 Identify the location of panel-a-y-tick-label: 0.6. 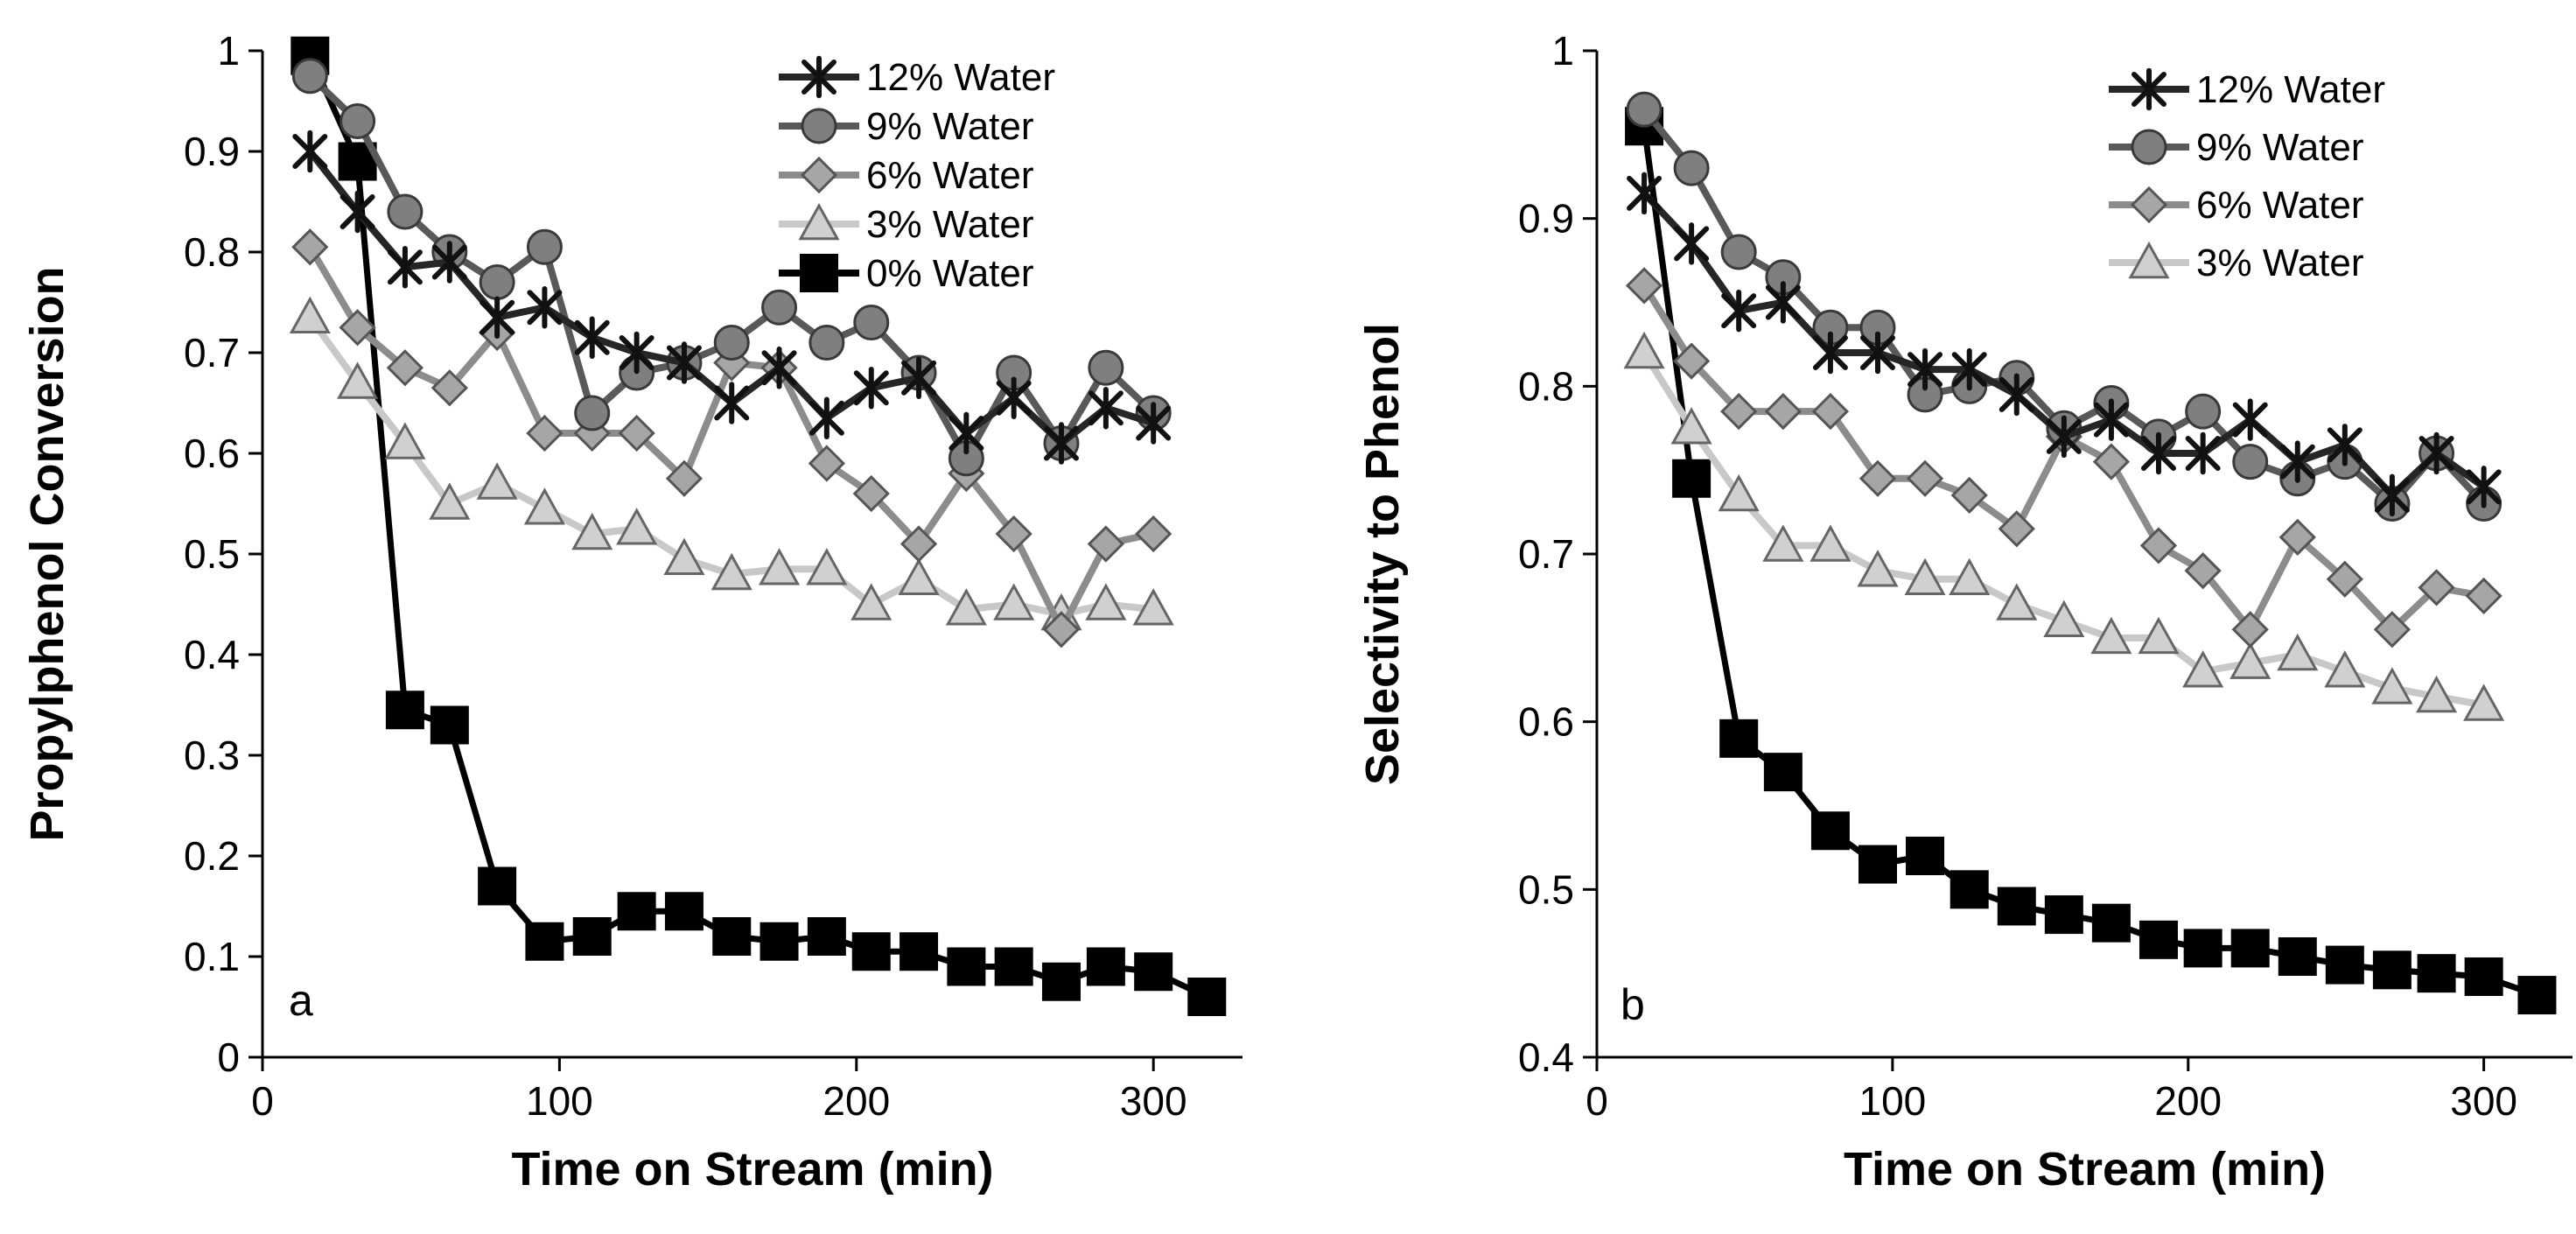
(212, 454).